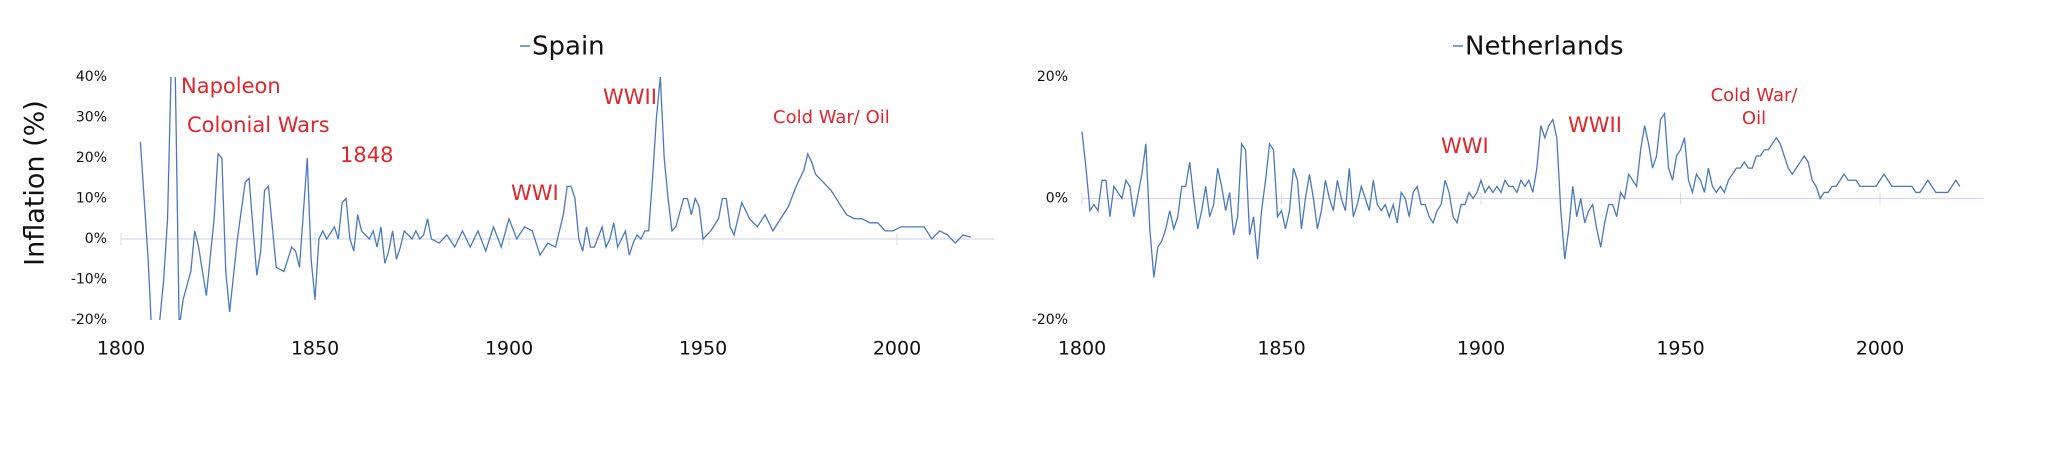 The image size is (2045, 455). I want to click on annotation: Cold War/ Oil, so click(831, 117).